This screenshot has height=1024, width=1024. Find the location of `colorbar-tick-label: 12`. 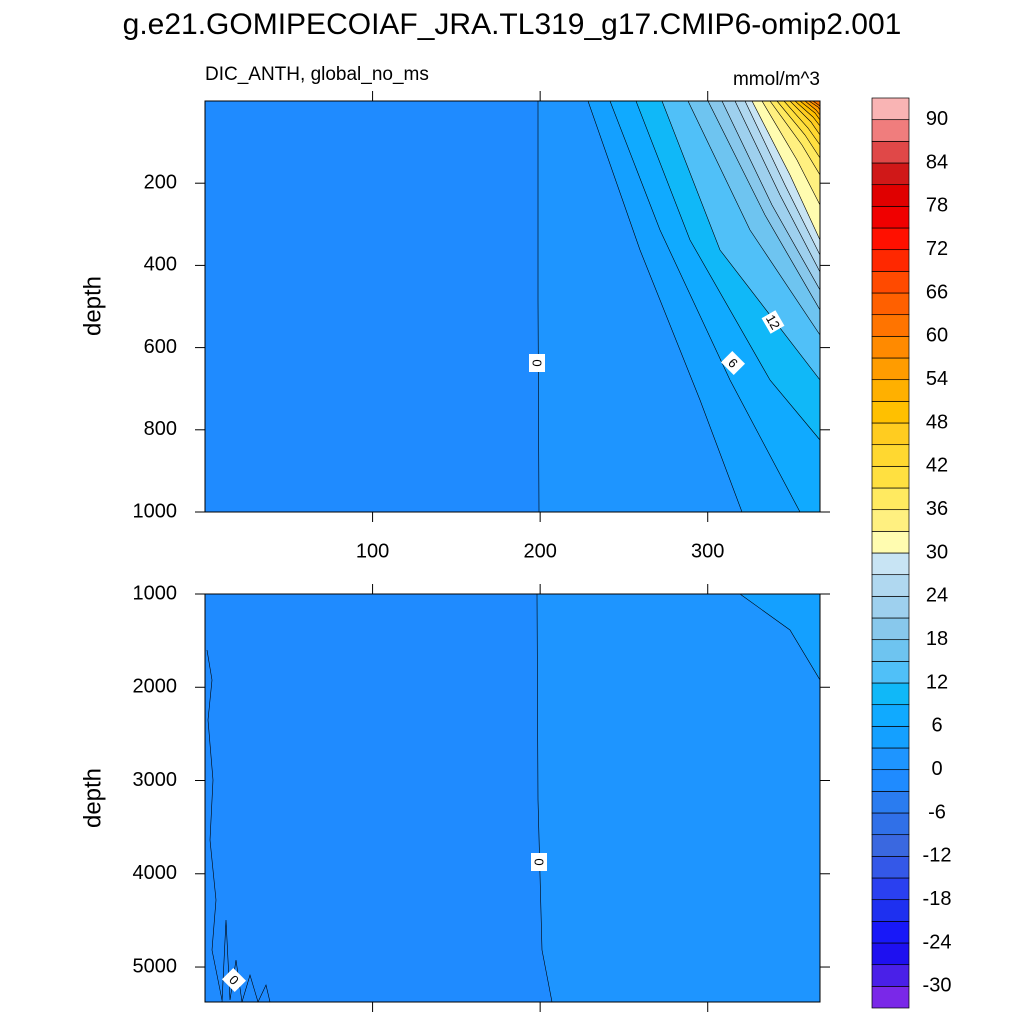

colorbar-tick-label: 12 is located at coordinates (937, 682).